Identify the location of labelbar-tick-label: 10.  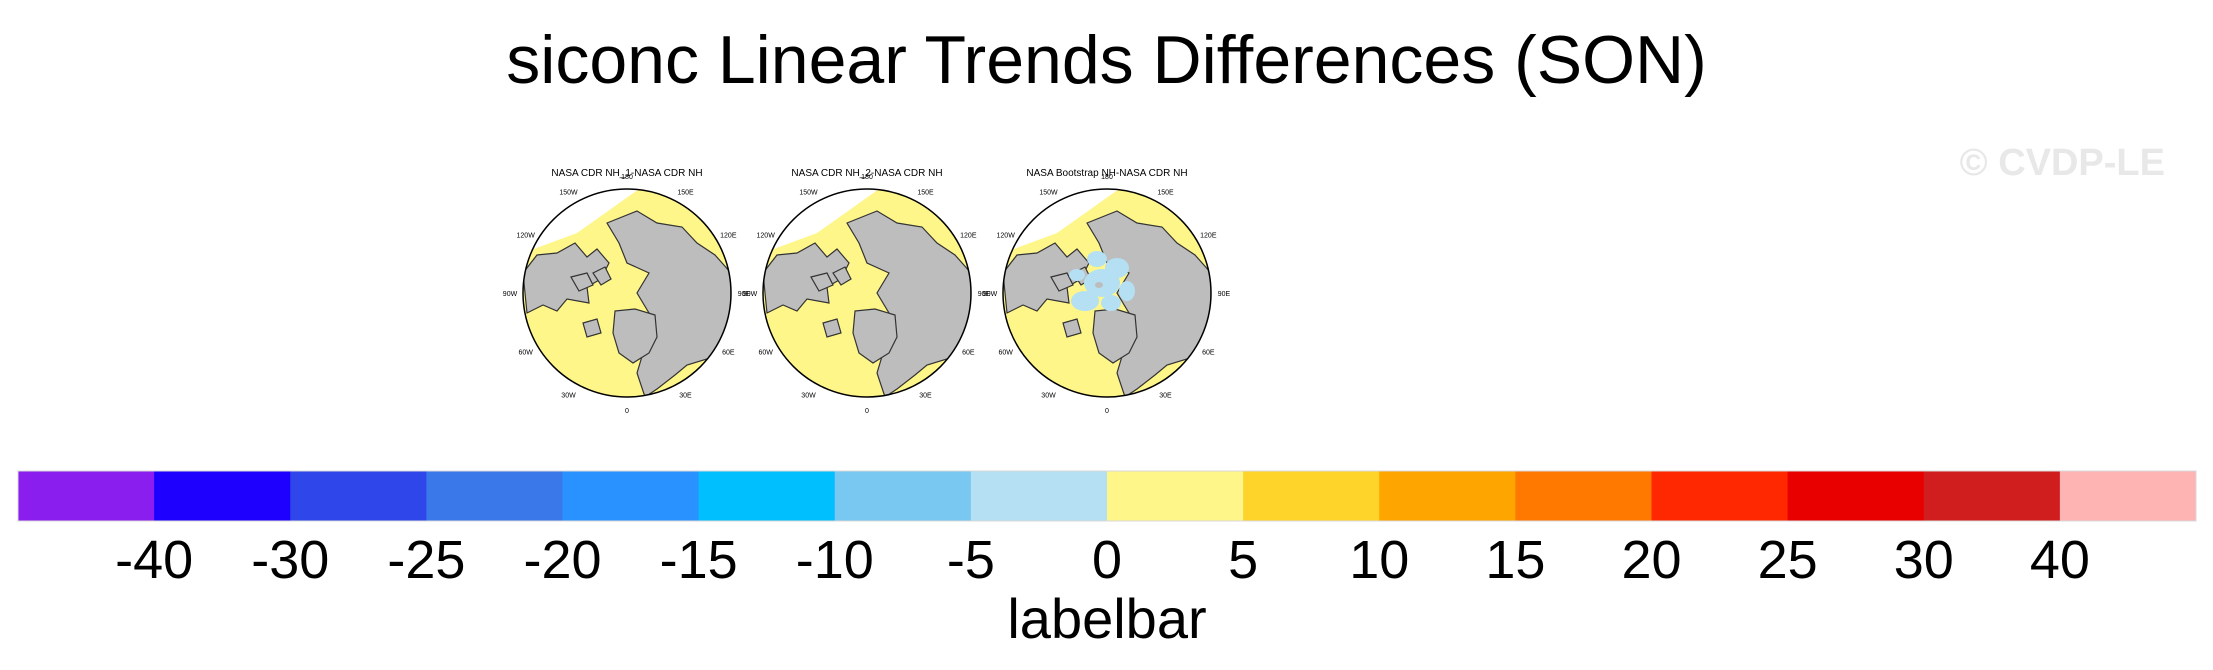
(1379, 560).